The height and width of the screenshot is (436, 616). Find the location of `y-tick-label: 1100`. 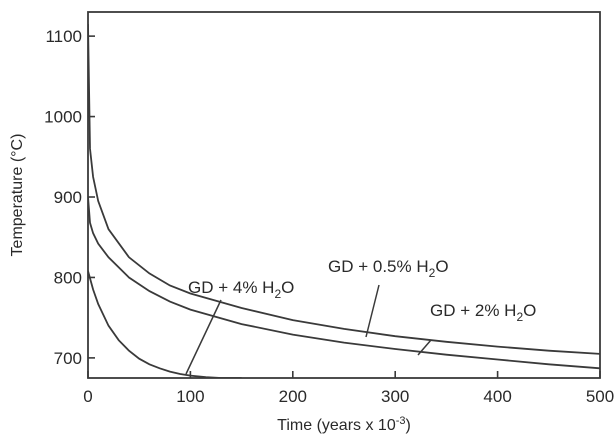

y-tick-label: 1100 is located at coordinates (63, 36).